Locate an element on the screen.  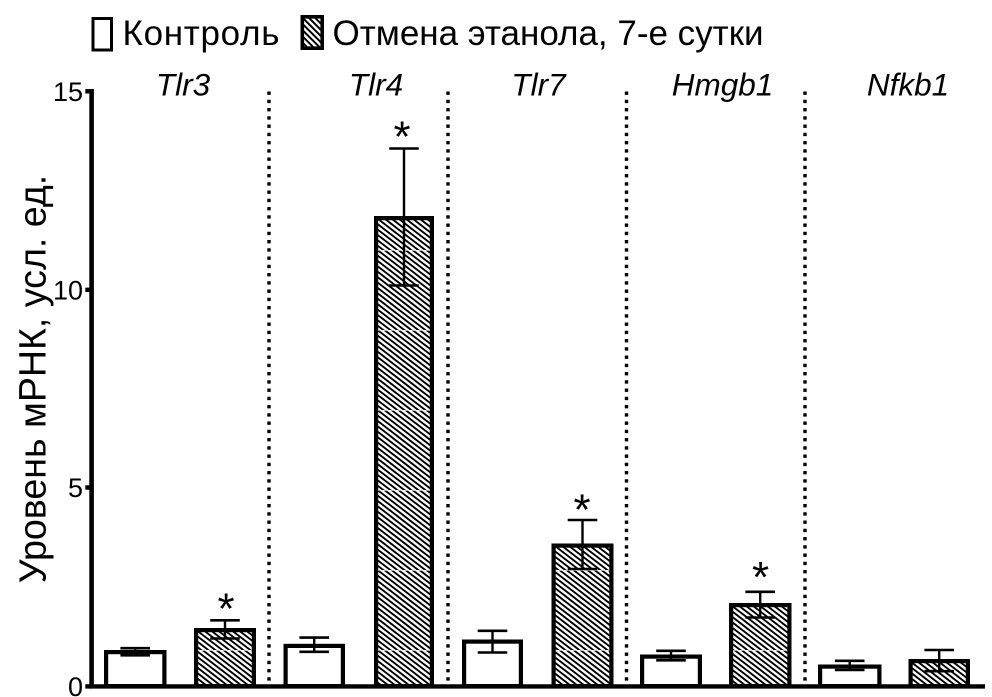
svg-text: Отмена этанола, 7-е сутки is located at coordinates (548, 33).